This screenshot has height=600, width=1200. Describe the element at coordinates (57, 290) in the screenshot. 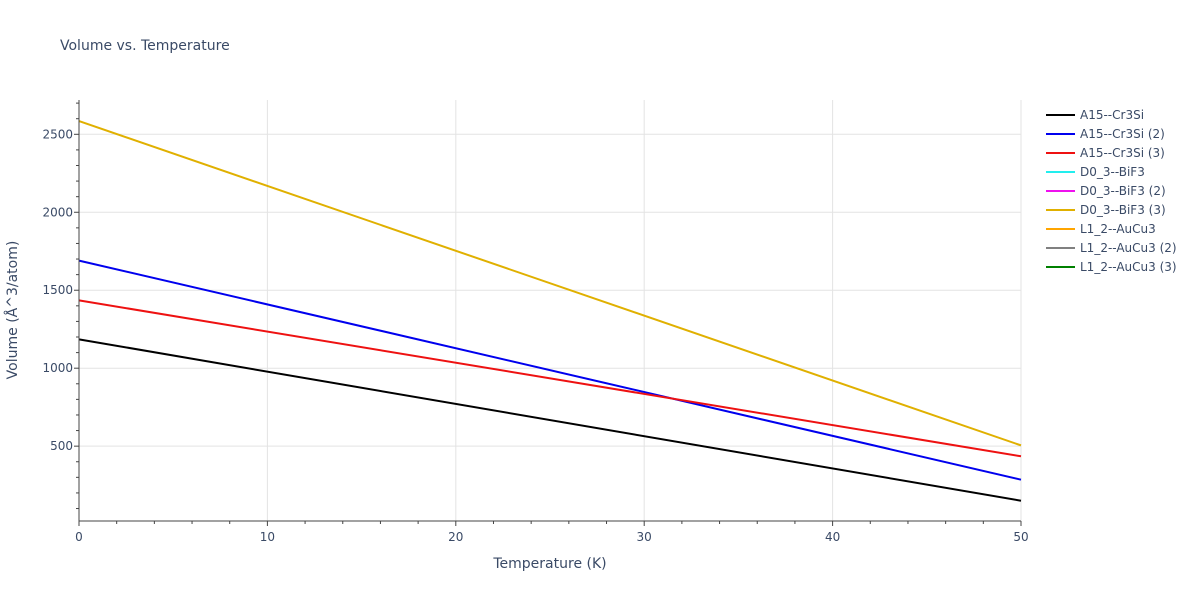

I see `y-tick-label: 1500` at that location.